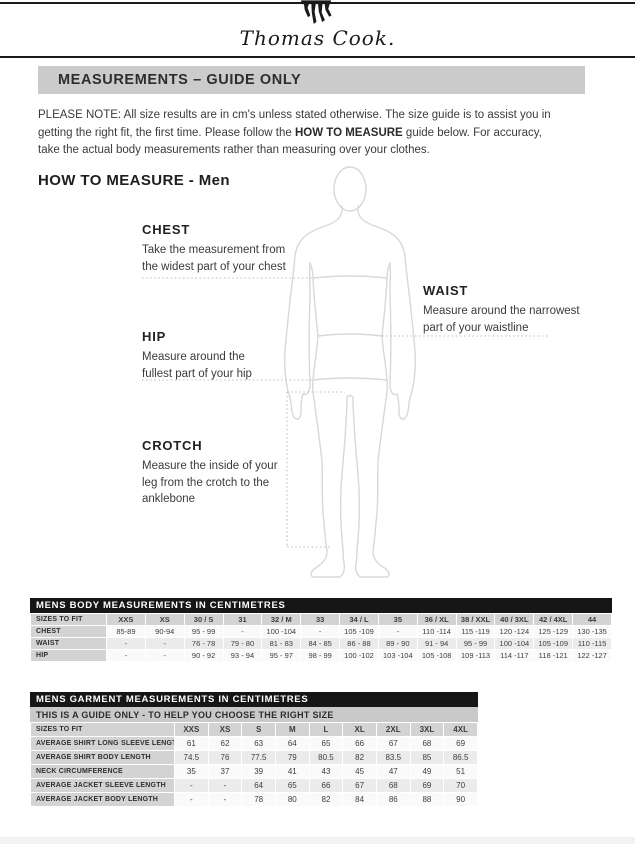  Describe the element at coordinates (254, 729) in the screenshot. I see `table-row: SIZES TO FIT XXS XS S M L XL 2XL 3XL 4XL` at that location.